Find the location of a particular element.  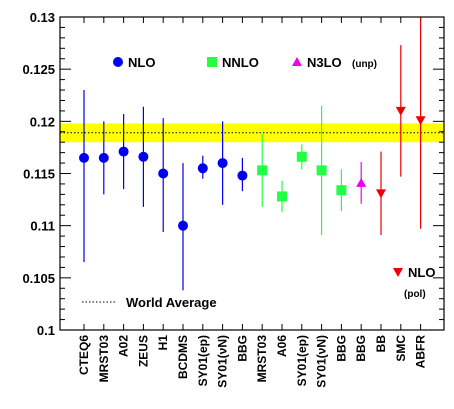

y-tick-label: 0.105 is located at coordinates (38, 278).